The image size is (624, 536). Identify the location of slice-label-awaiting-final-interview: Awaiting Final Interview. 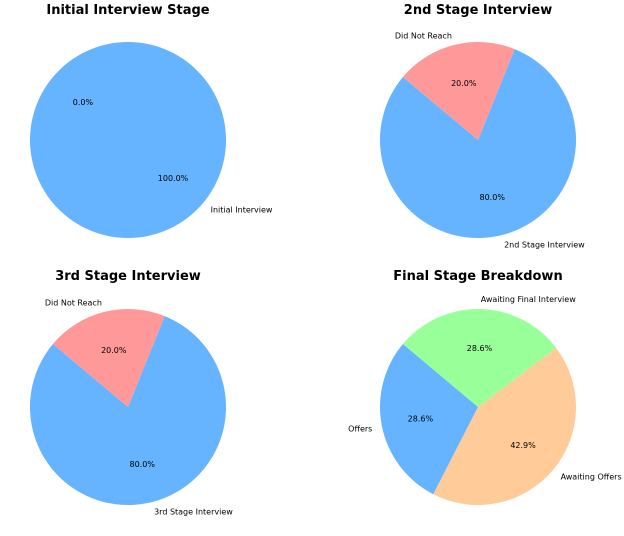
(529, 299).